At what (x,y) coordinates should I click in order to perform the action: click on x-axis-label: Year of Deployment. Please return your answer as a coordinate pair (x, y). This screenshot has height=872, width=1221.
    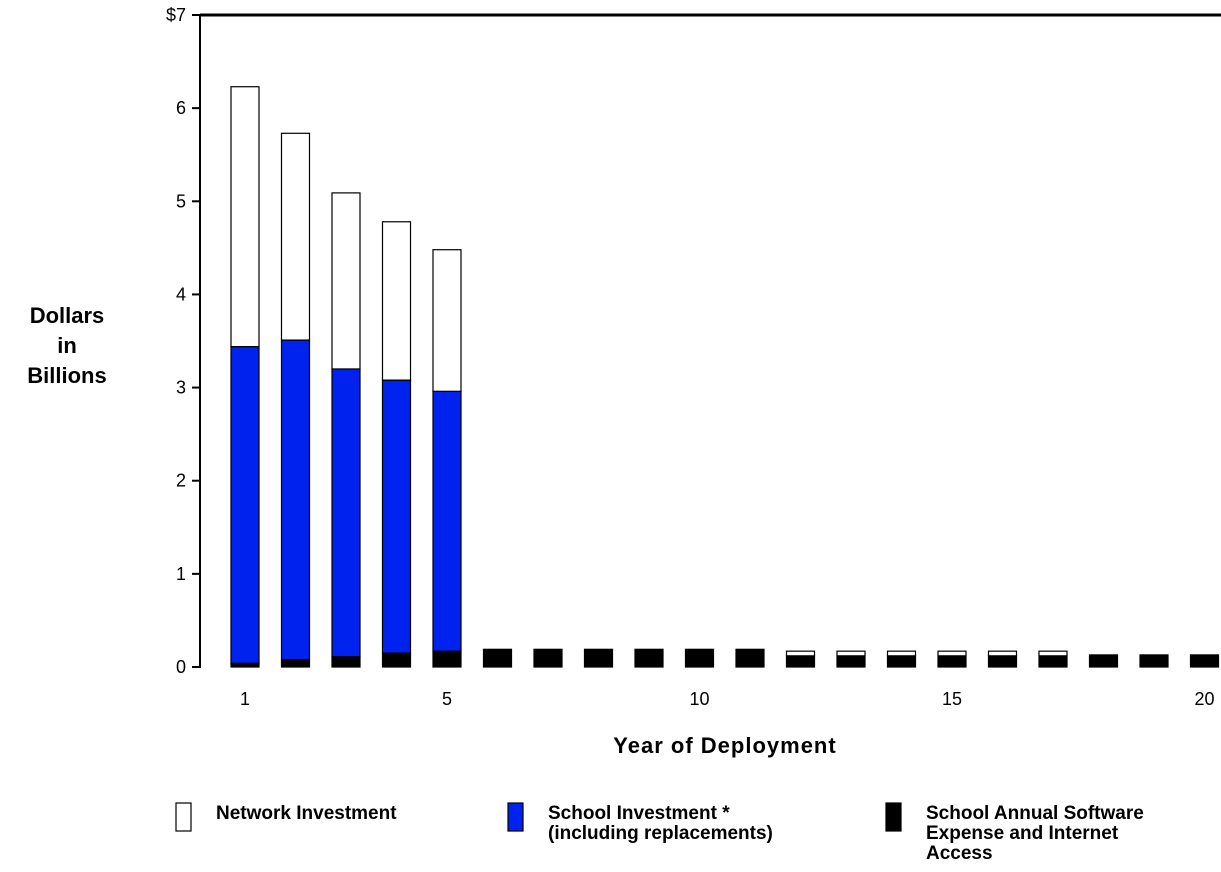
    Looking at the image, I should click on (724, 745).